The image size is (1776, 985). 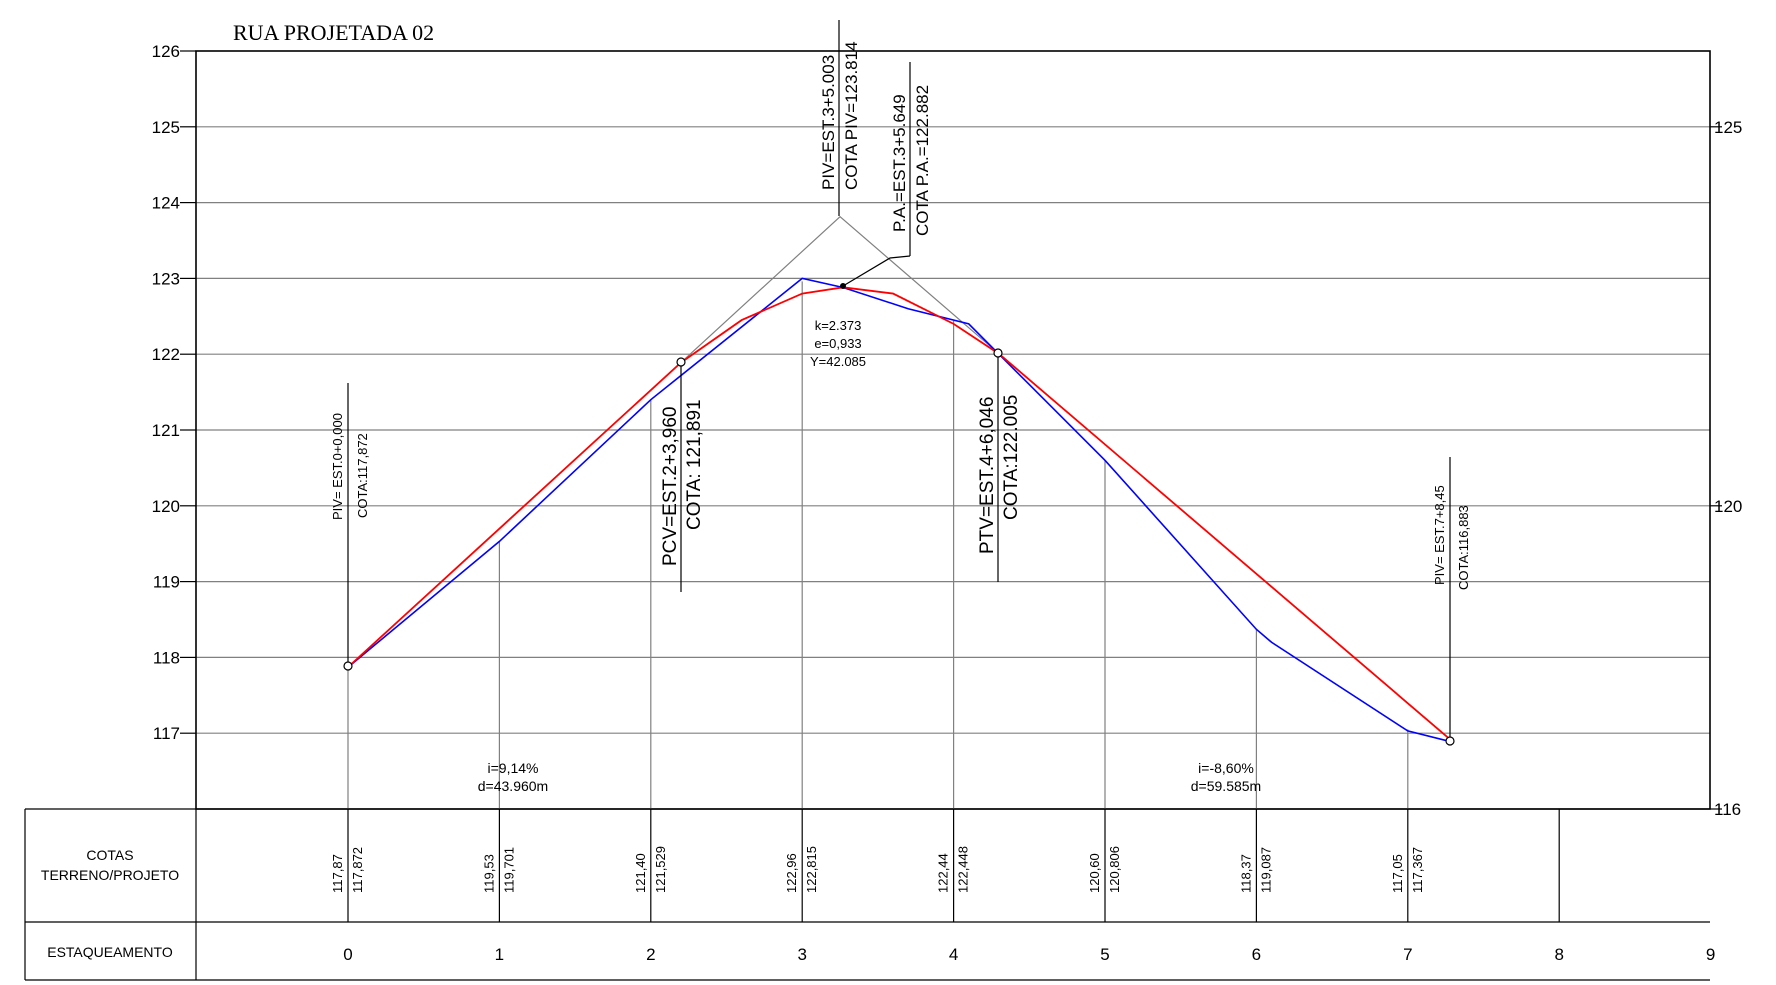 I want to click on y-tick-label: 121, so click(x=166, y=430).